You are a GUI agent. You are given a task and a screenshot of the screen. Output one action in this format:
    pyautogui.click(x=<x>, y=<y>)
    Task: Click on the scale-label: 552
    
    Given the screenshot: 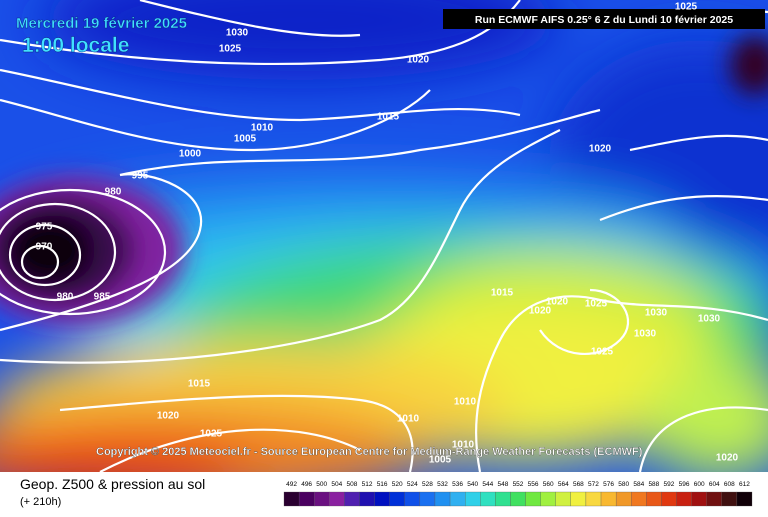 What is the action you would take?
    pyautogui.click(x=518, y=484)
    